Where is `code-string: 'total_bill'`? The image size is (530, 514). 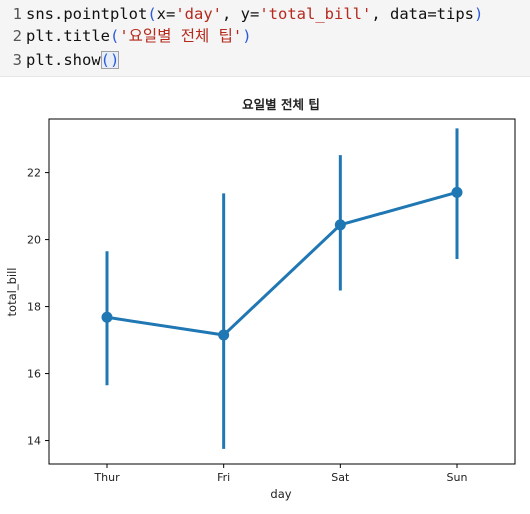
code-string: 'total_bill' is located at coordinates (315, 14).